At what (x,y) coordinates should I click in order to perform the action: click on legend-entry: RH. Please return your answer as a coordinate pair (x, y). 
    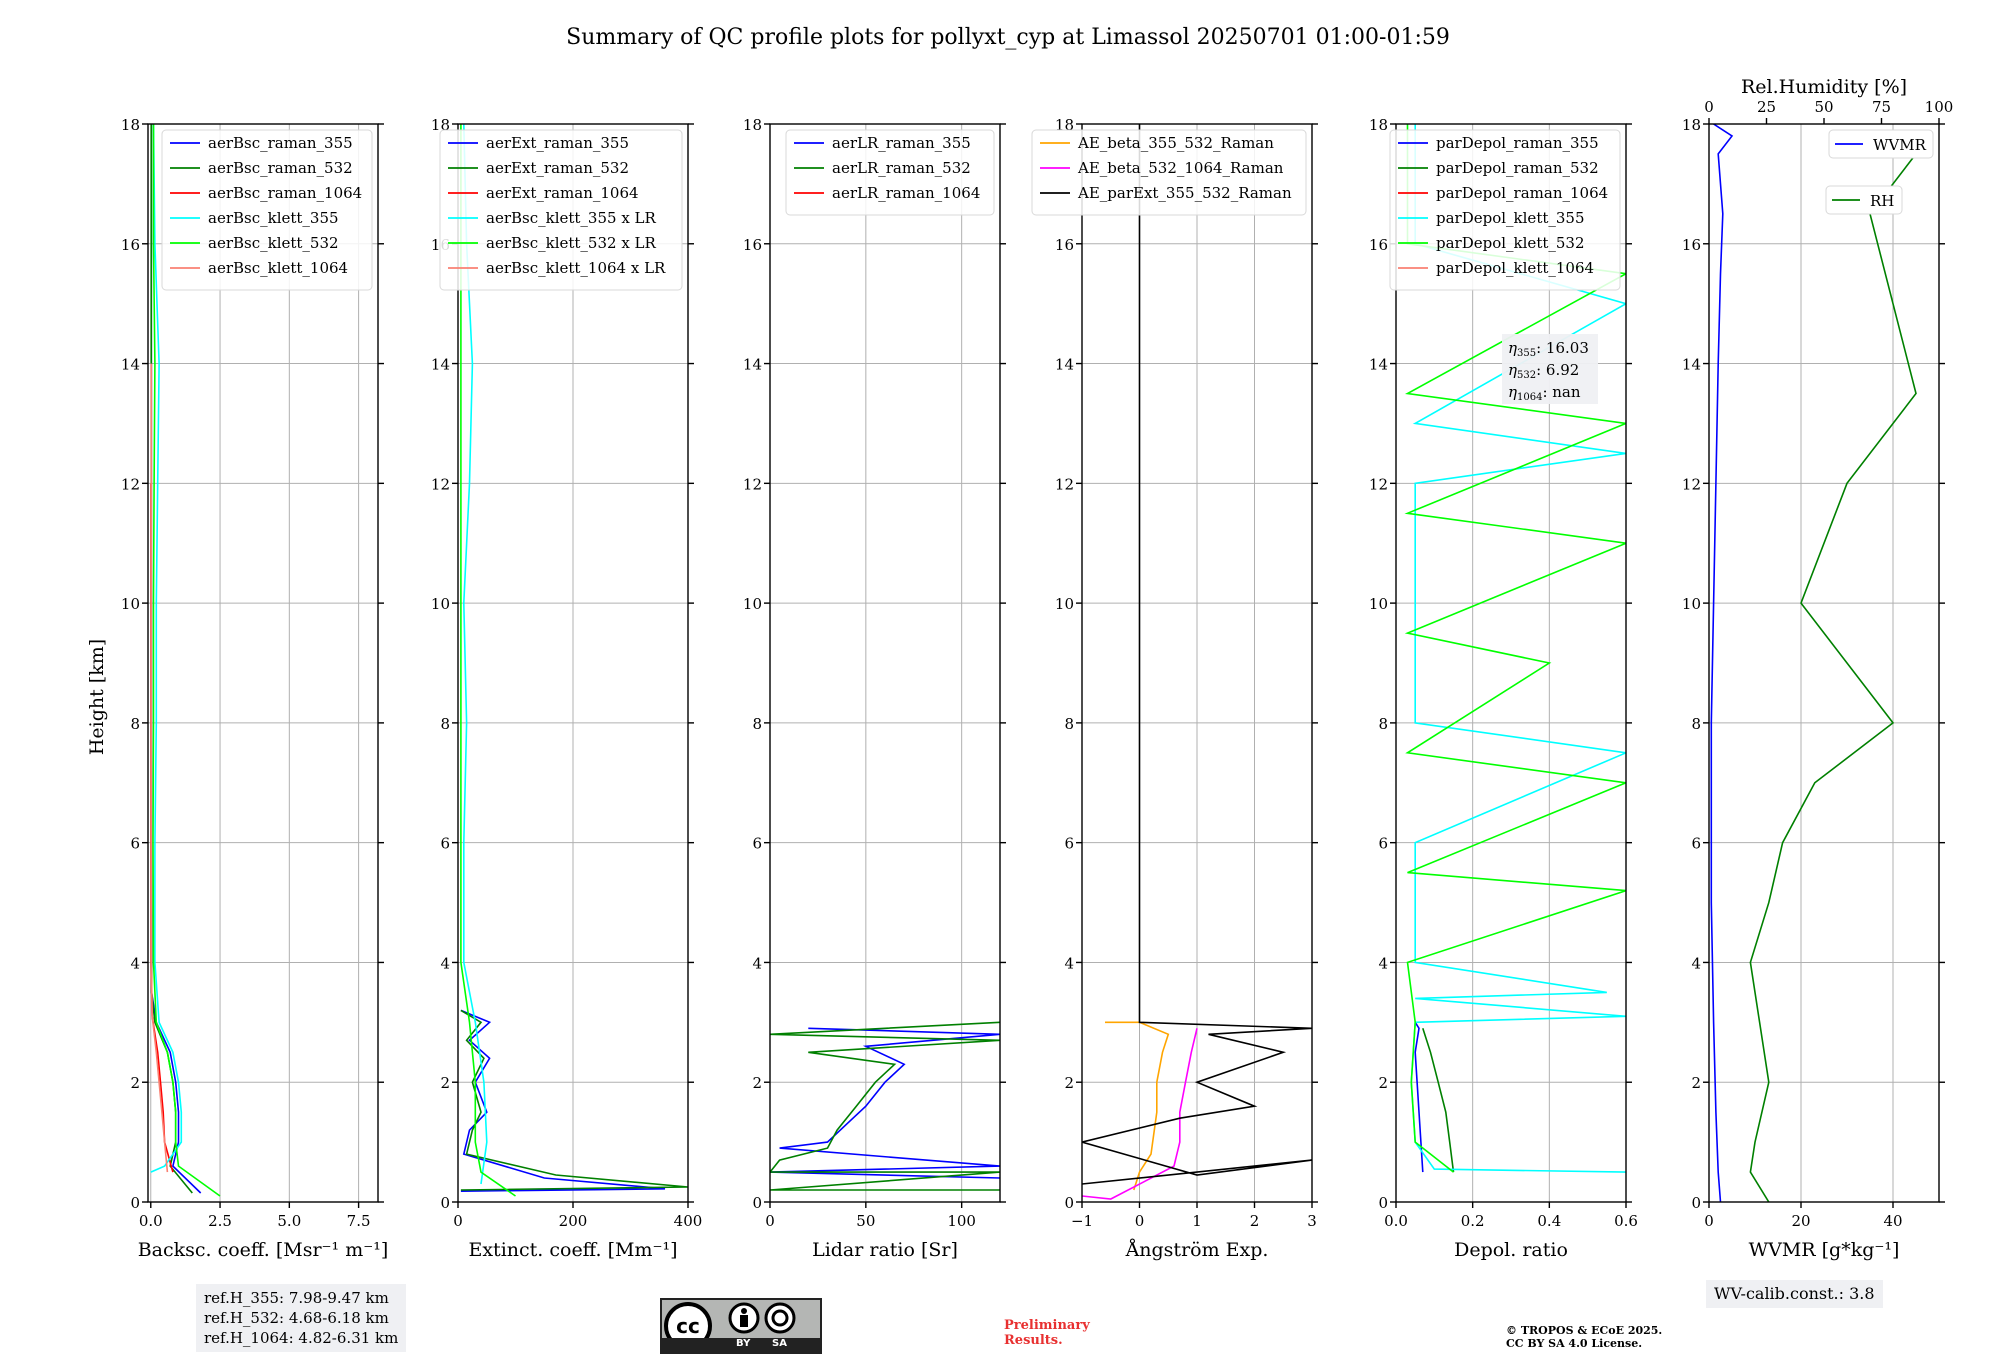
    Looking at the image, I should click on (1882, 201).